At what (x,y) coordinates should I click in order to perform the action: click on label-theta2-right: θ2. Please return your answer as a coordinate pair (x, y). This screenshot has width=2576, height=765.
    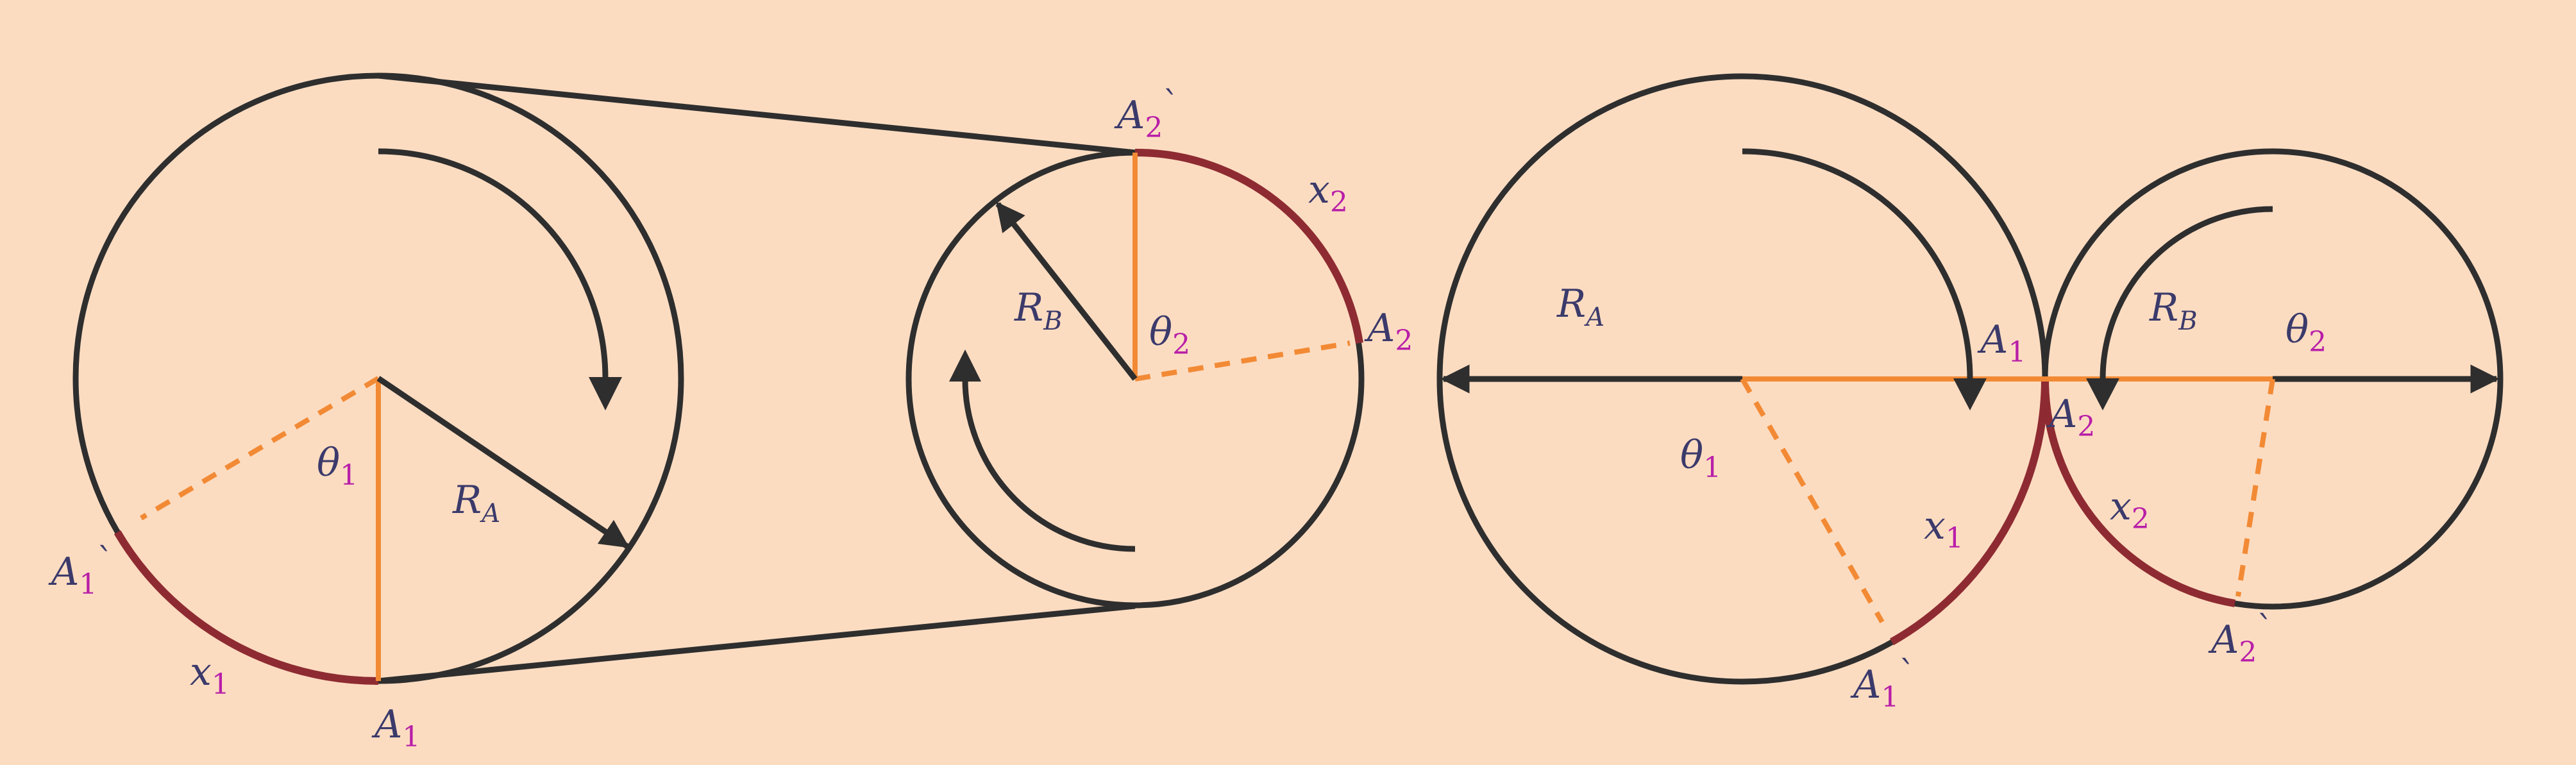
    Looking at the image, I should click on (2306, 332).